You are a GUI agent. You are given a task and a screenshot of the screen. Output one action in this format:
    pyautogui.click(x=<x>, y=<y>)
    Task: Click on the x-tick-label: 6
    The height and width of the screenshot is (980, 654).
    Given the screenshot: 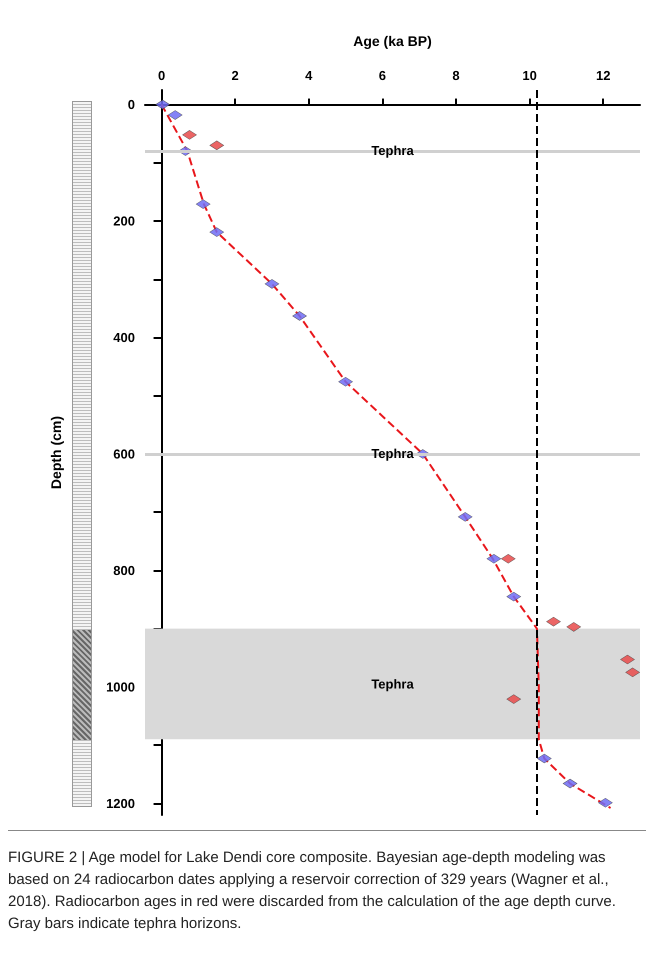 What is the action you would take?
    pyautogui.click(x=382, y=75)
    